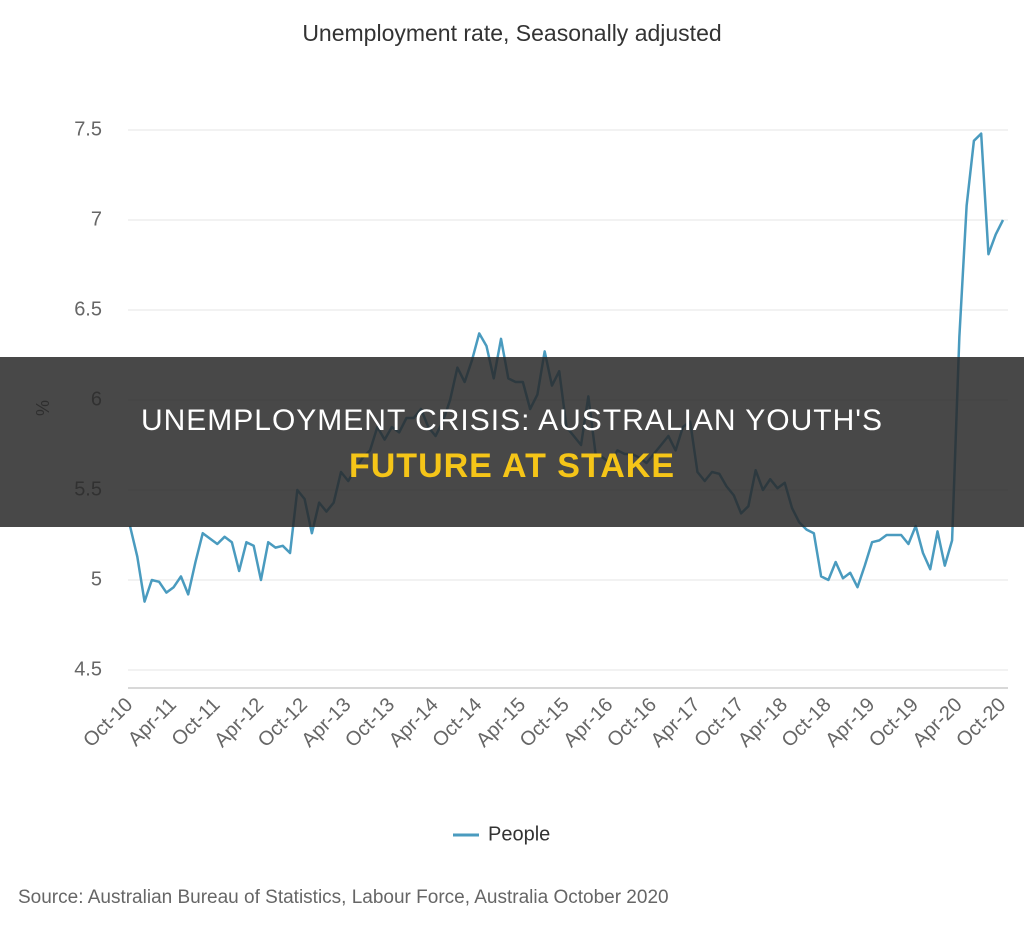  Describe the element at coordinates (512, 466) in the screenshot. I see `overlay-subtitle: FUTURE AT STAKE` at that location.